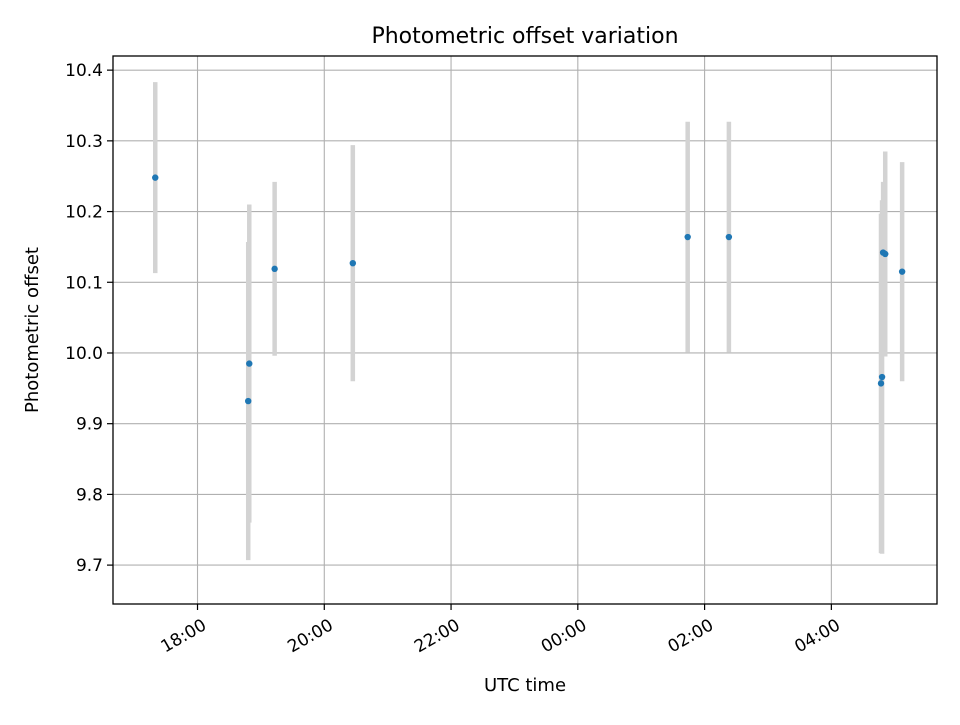  I want to click on y-tick-label: 10.2, so click(84, 213).